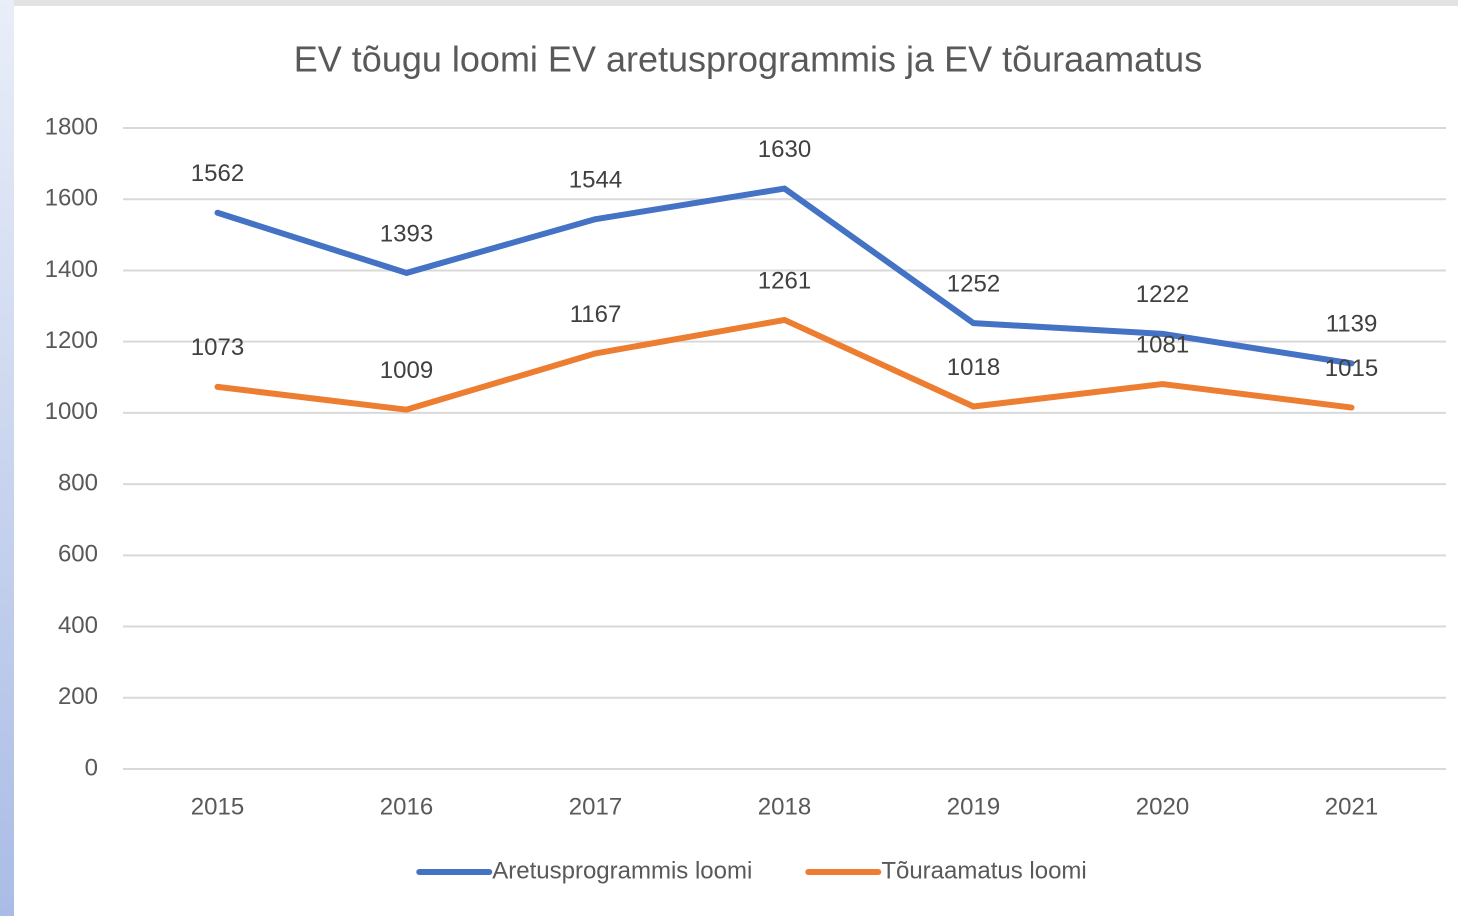 This screenshot has height=916, width=1458. I want to click on y-tick-label: 1400, so click(71, 269).